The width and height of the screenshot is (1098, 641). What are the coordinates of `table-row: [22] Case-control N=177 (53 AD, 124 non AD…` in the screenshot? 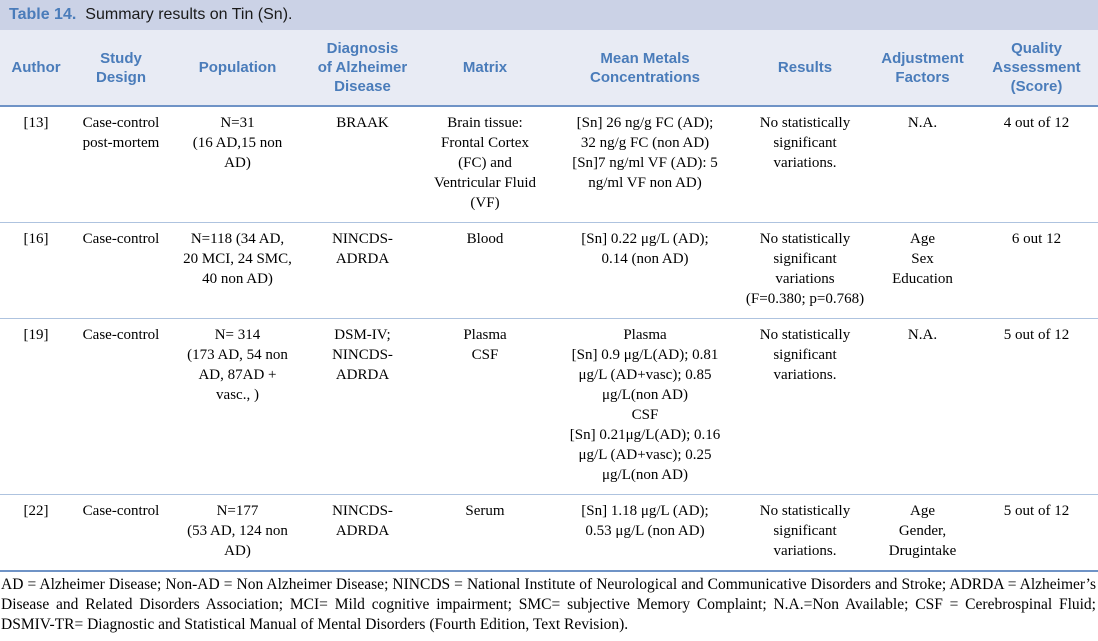 It's located at (549, 533).